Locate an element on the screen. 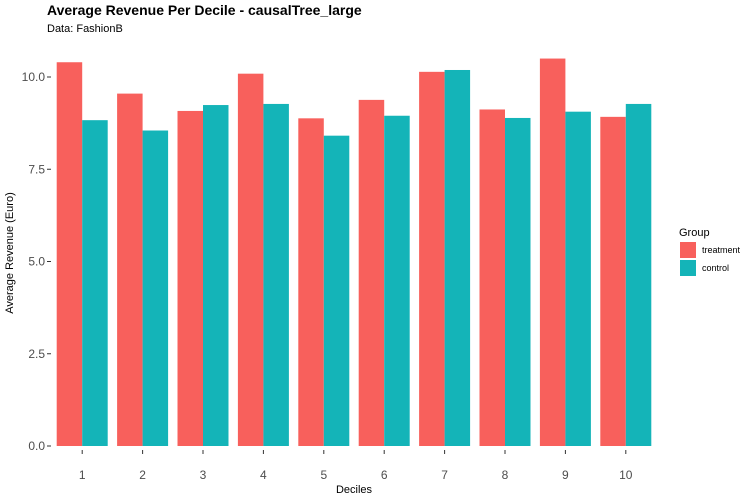  y-tick-label: 7.5 is located at coordinates (36, 169).